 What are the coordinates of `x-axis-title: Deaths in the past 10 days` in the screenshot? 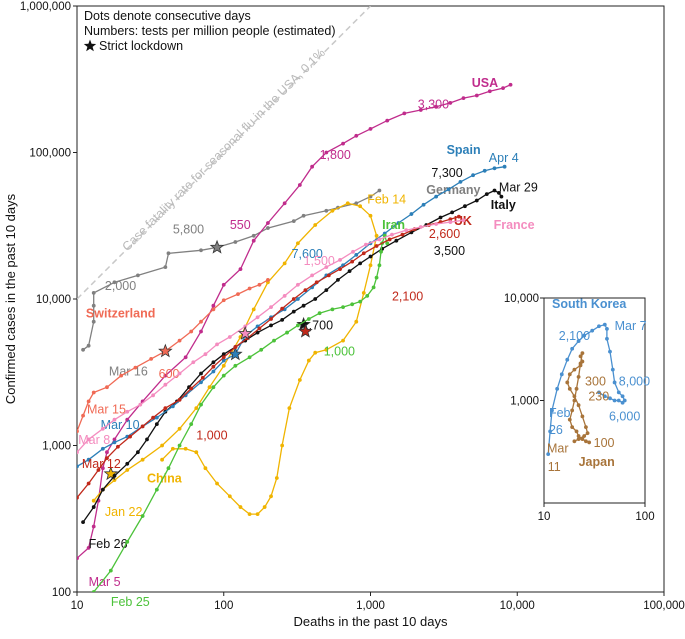 It's located at (371, 621).